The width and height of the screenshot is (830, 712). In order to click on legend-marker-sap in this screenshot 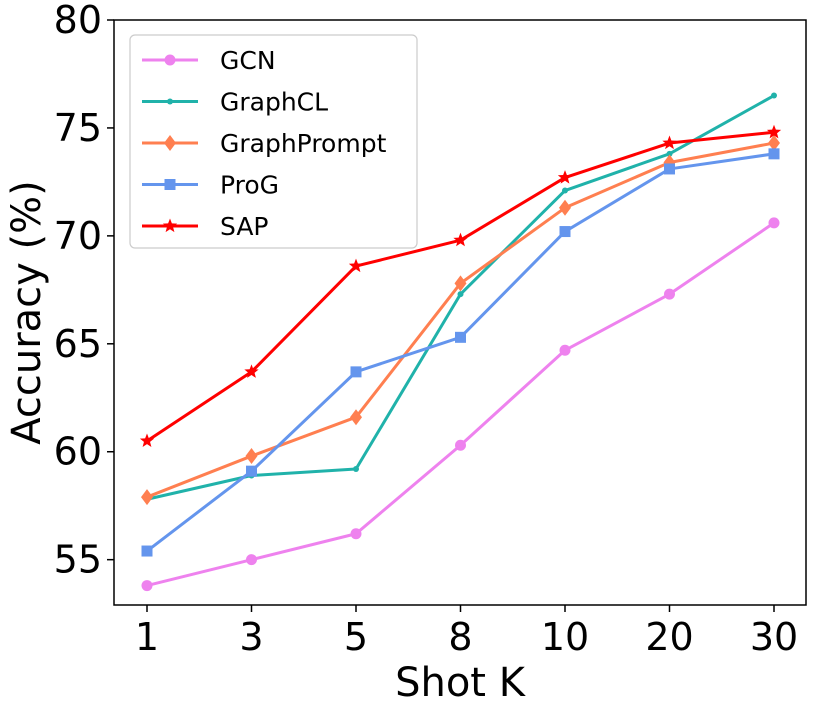, I will do `click(170, 225)`.